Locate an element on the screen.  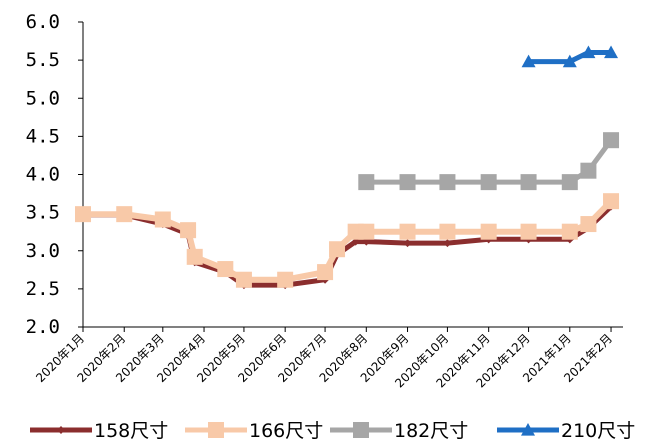
legend-label: 166尺寸 is located at coordinates (286, 431).